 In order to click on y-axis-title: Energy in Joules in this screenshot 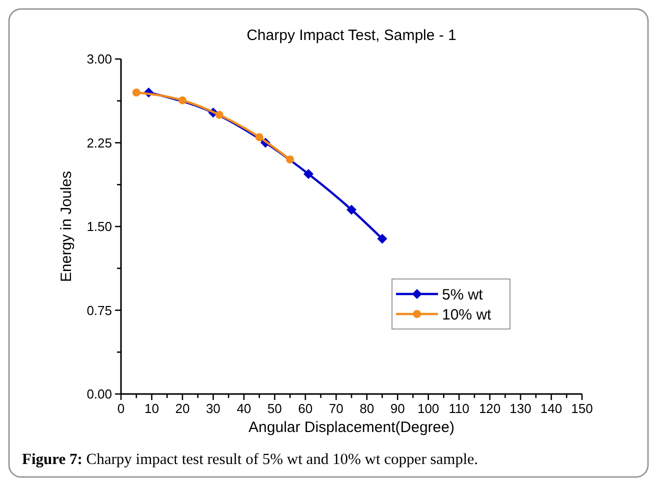, I will do `click(66, 226)`.